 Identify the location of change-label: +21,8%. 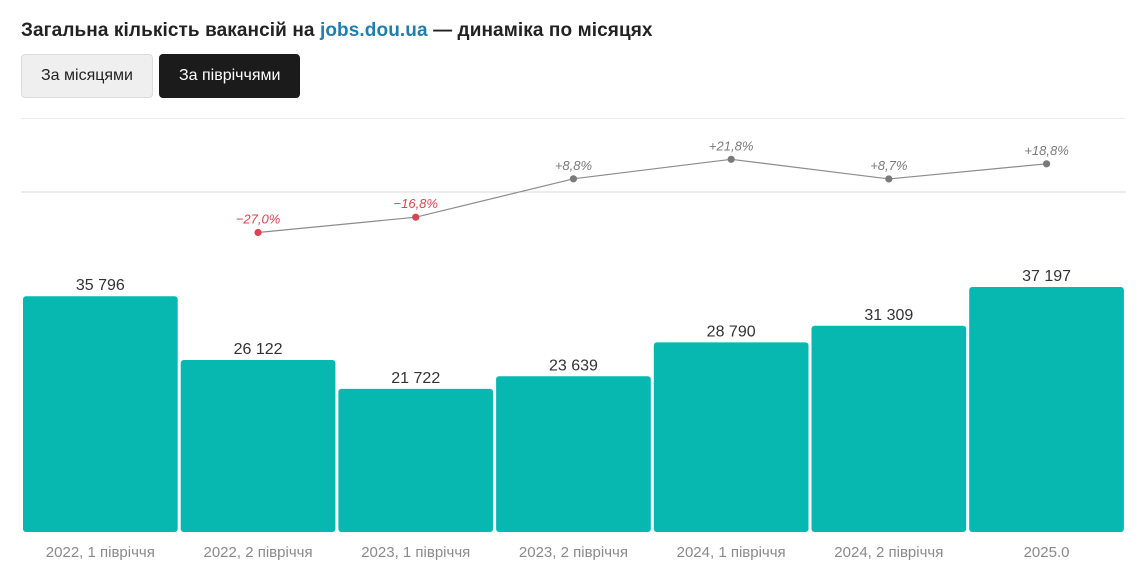
(731, 145).